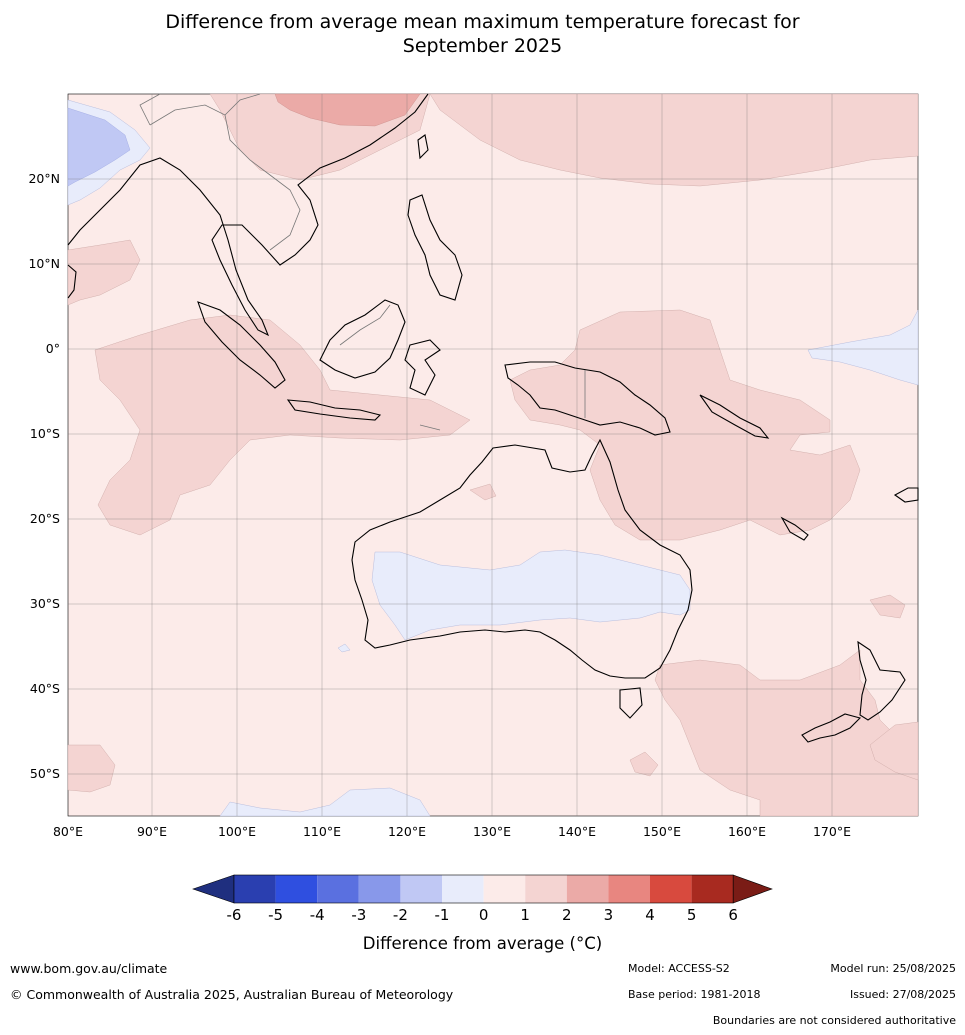 The image size is (965, 1035). Describe the element at coordinates (567, 915) in the screenshot. I see `colorbar-tick-2: 2` at that location.